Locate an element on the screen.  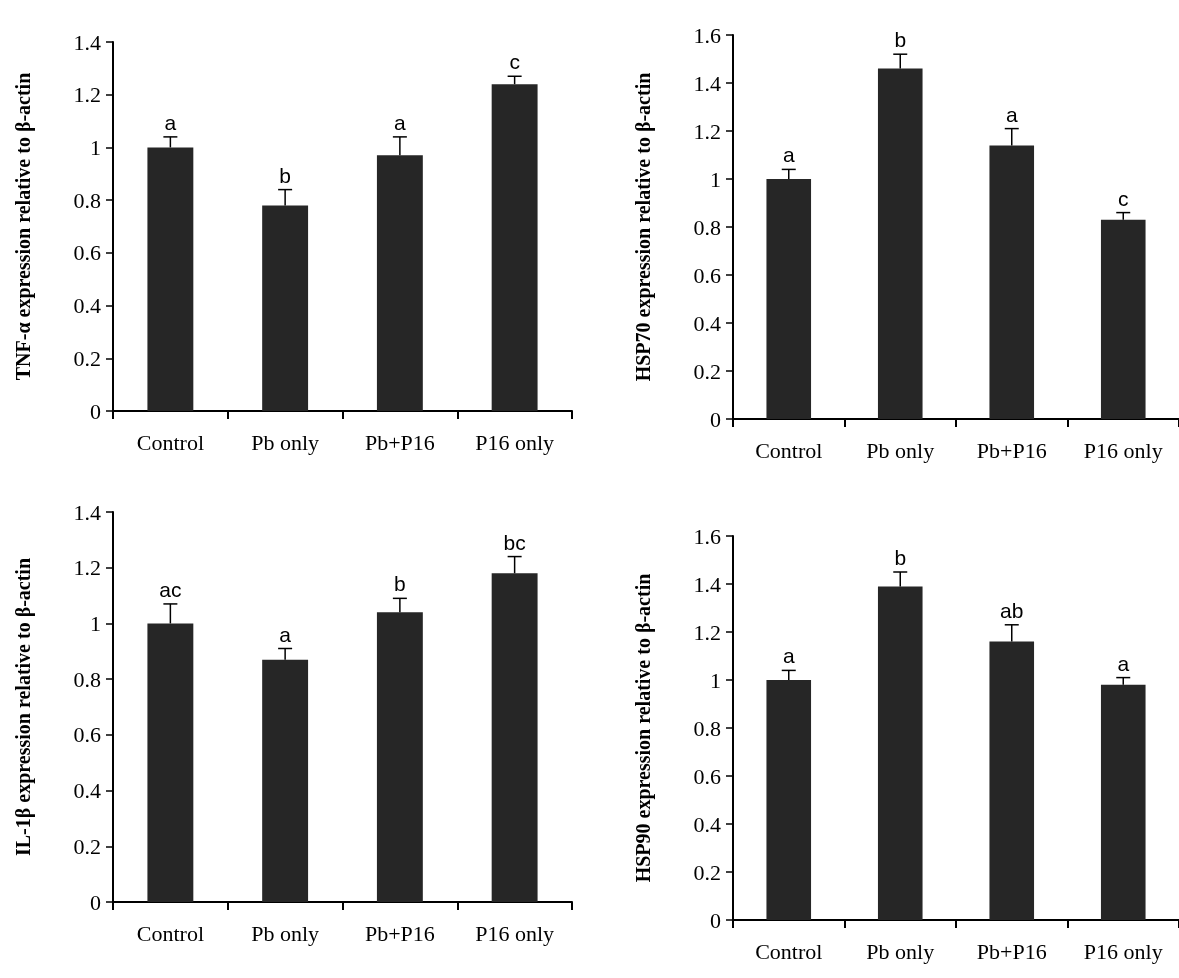
y-axis-title: IL-1β expression relative to β-actin is located at coordinates (23, 707).